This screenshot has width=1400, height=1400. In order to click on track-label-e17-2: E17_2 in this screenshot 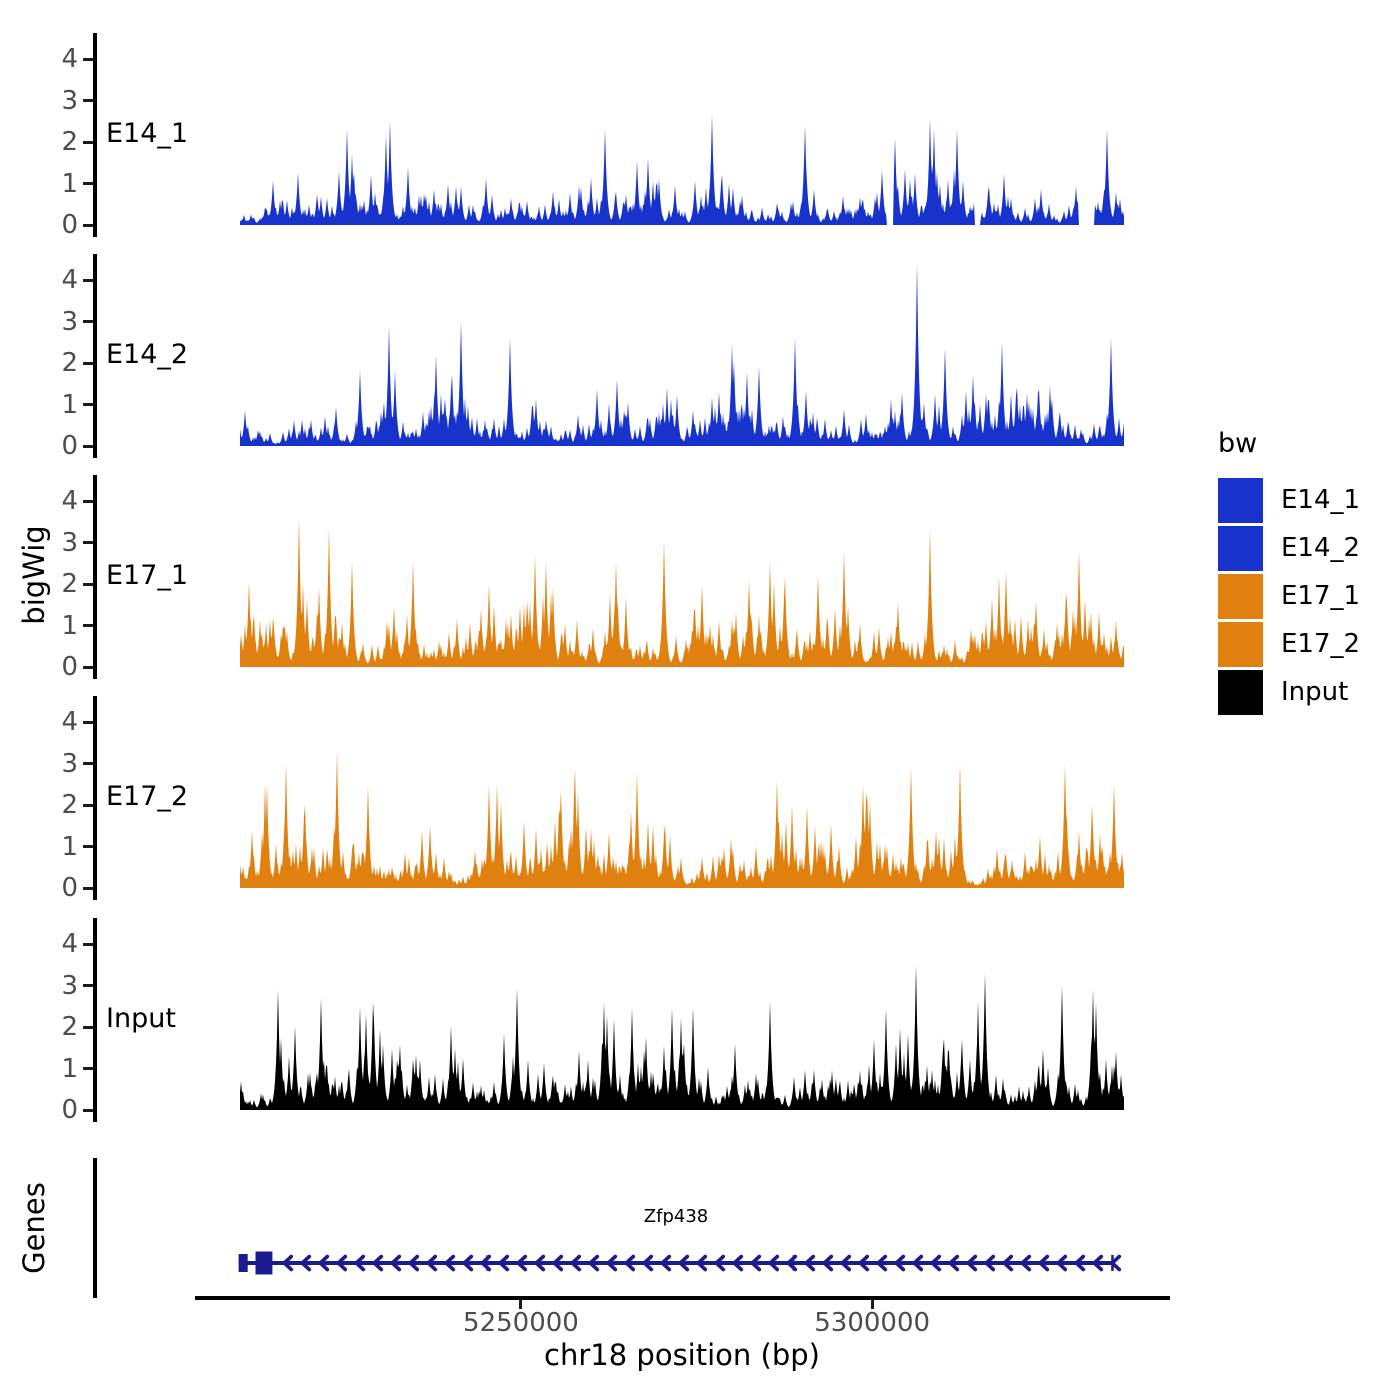, I will do `click(147, 796)`.